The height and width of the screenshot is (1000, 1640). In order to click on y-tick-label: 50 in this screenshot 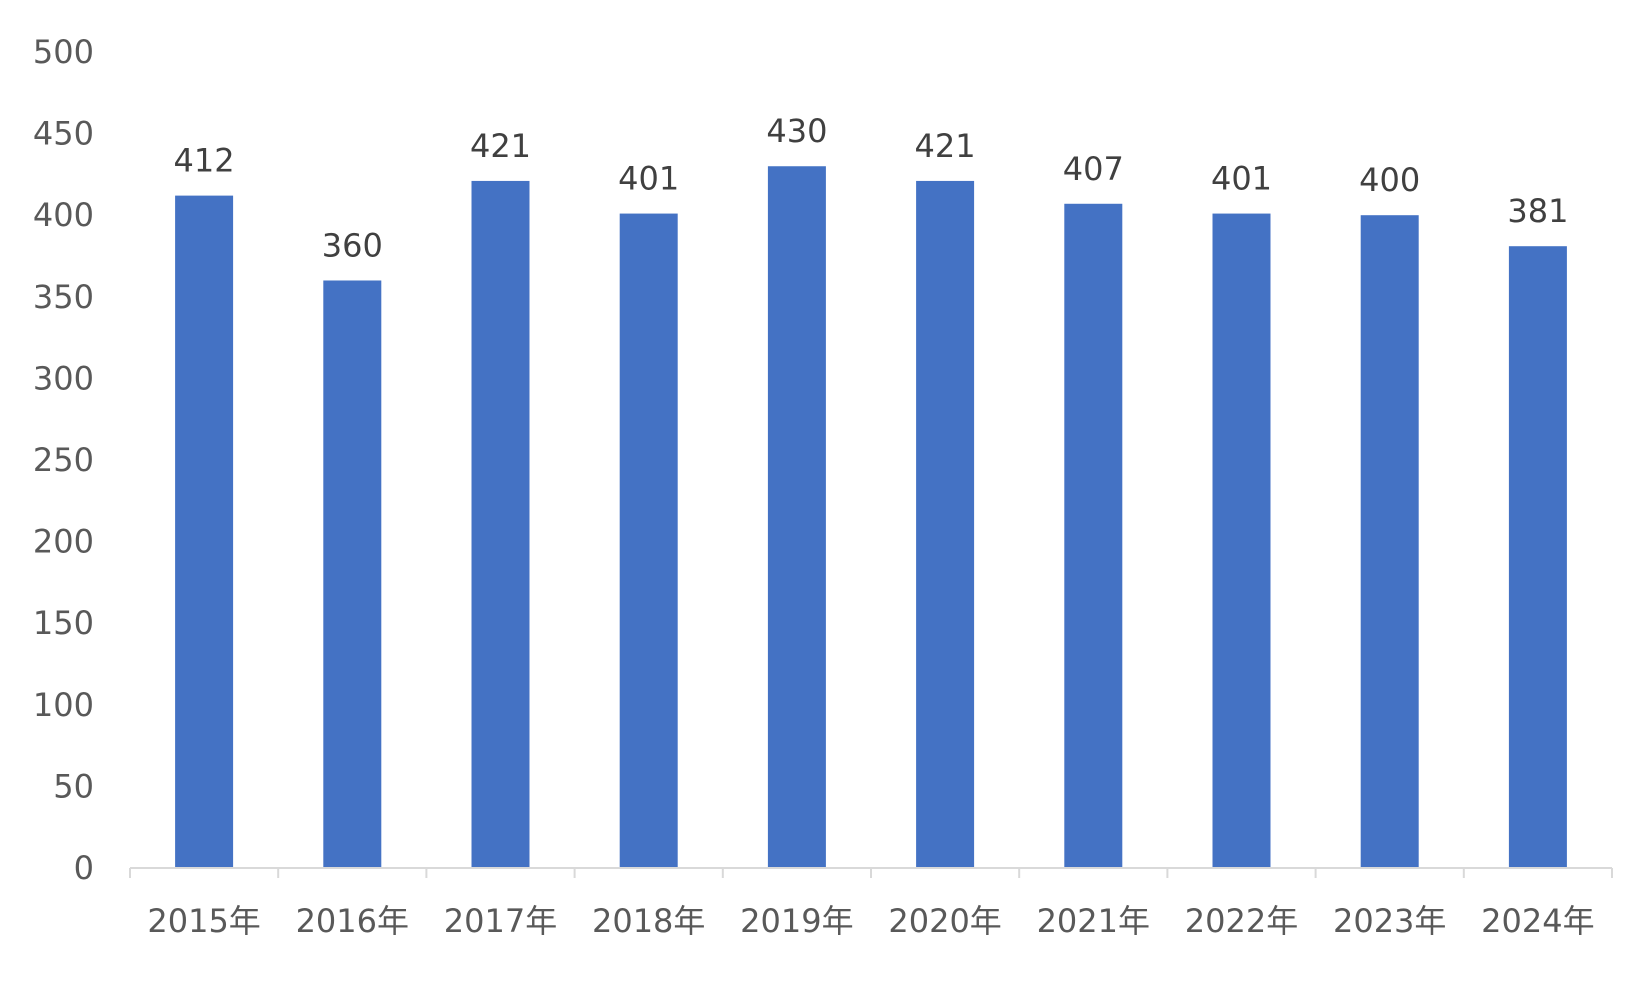, I will do `click(73, 786)`.